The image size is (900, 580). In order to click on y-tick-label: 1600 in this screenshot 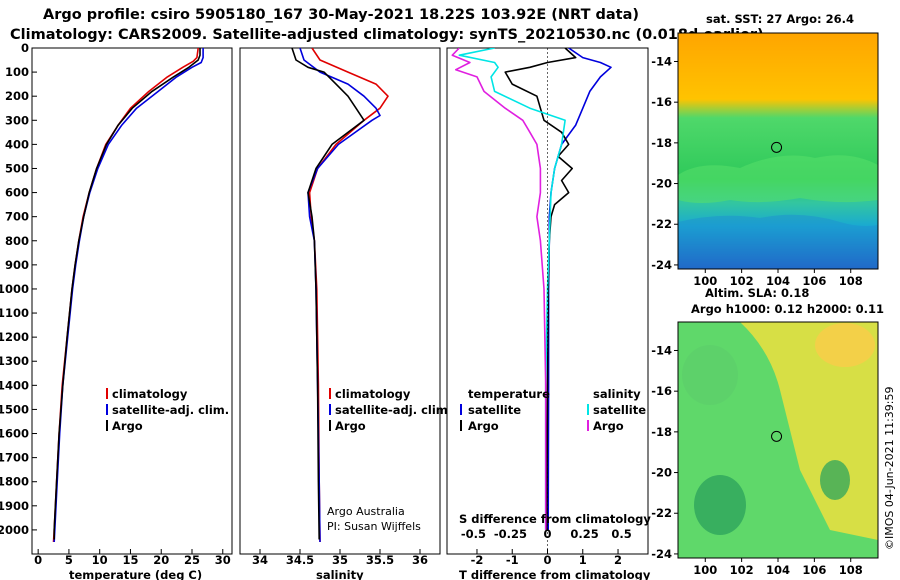, I will do `click(14, 434)`.